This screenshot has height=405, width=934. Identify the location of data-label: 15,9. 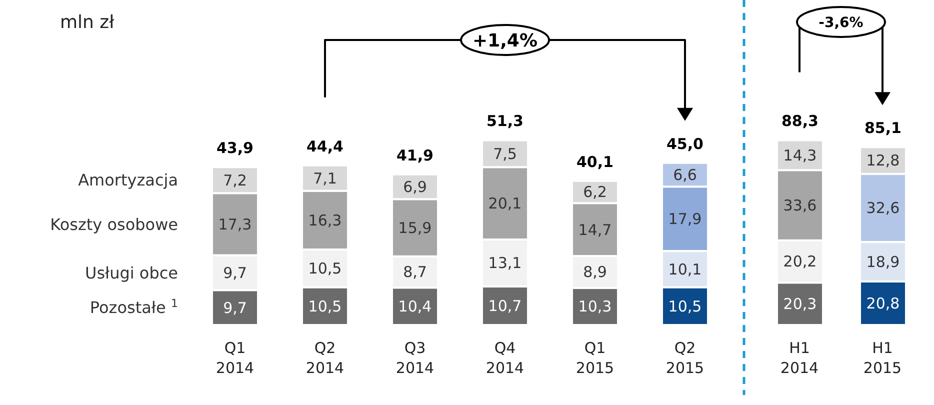
(415, 228).